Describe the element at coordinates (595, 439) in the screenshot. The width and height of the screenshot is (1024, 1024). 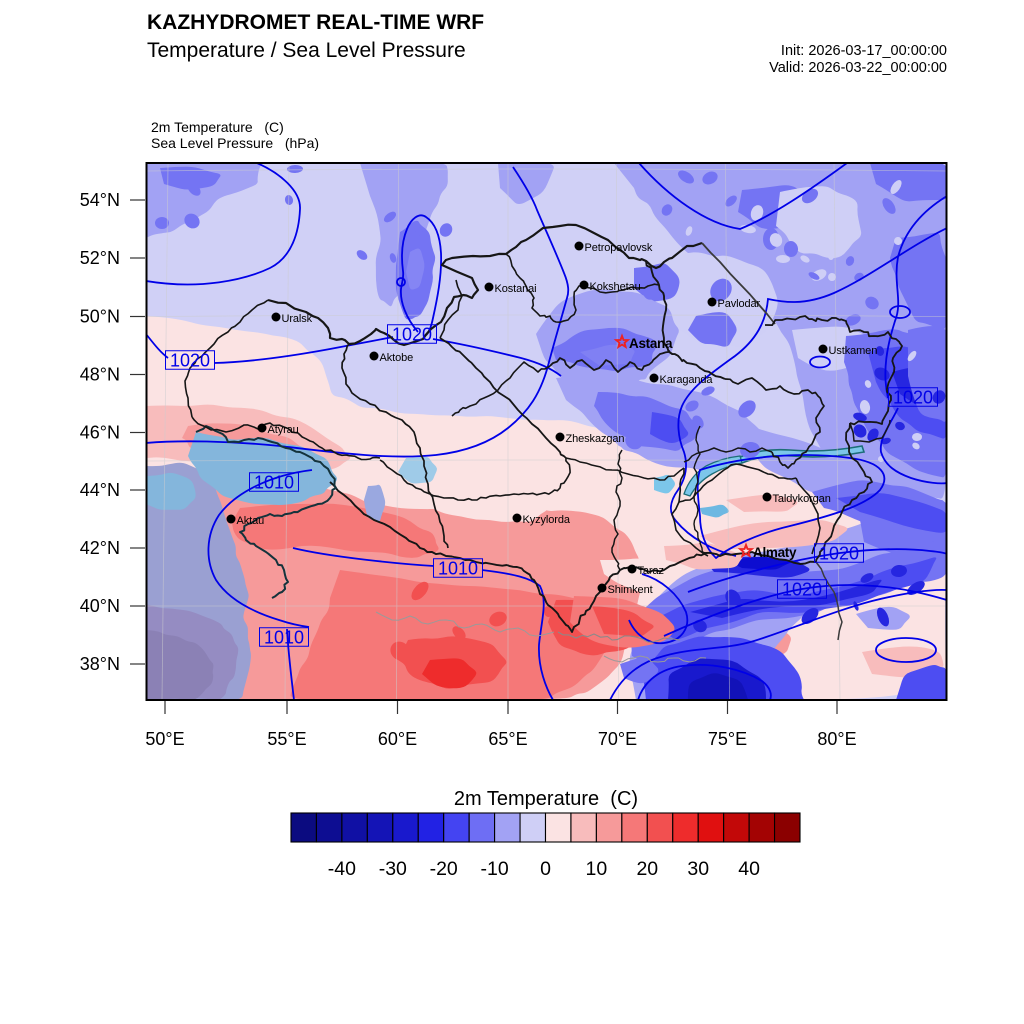
I see `svg-text: Zheskazgan` at that location.